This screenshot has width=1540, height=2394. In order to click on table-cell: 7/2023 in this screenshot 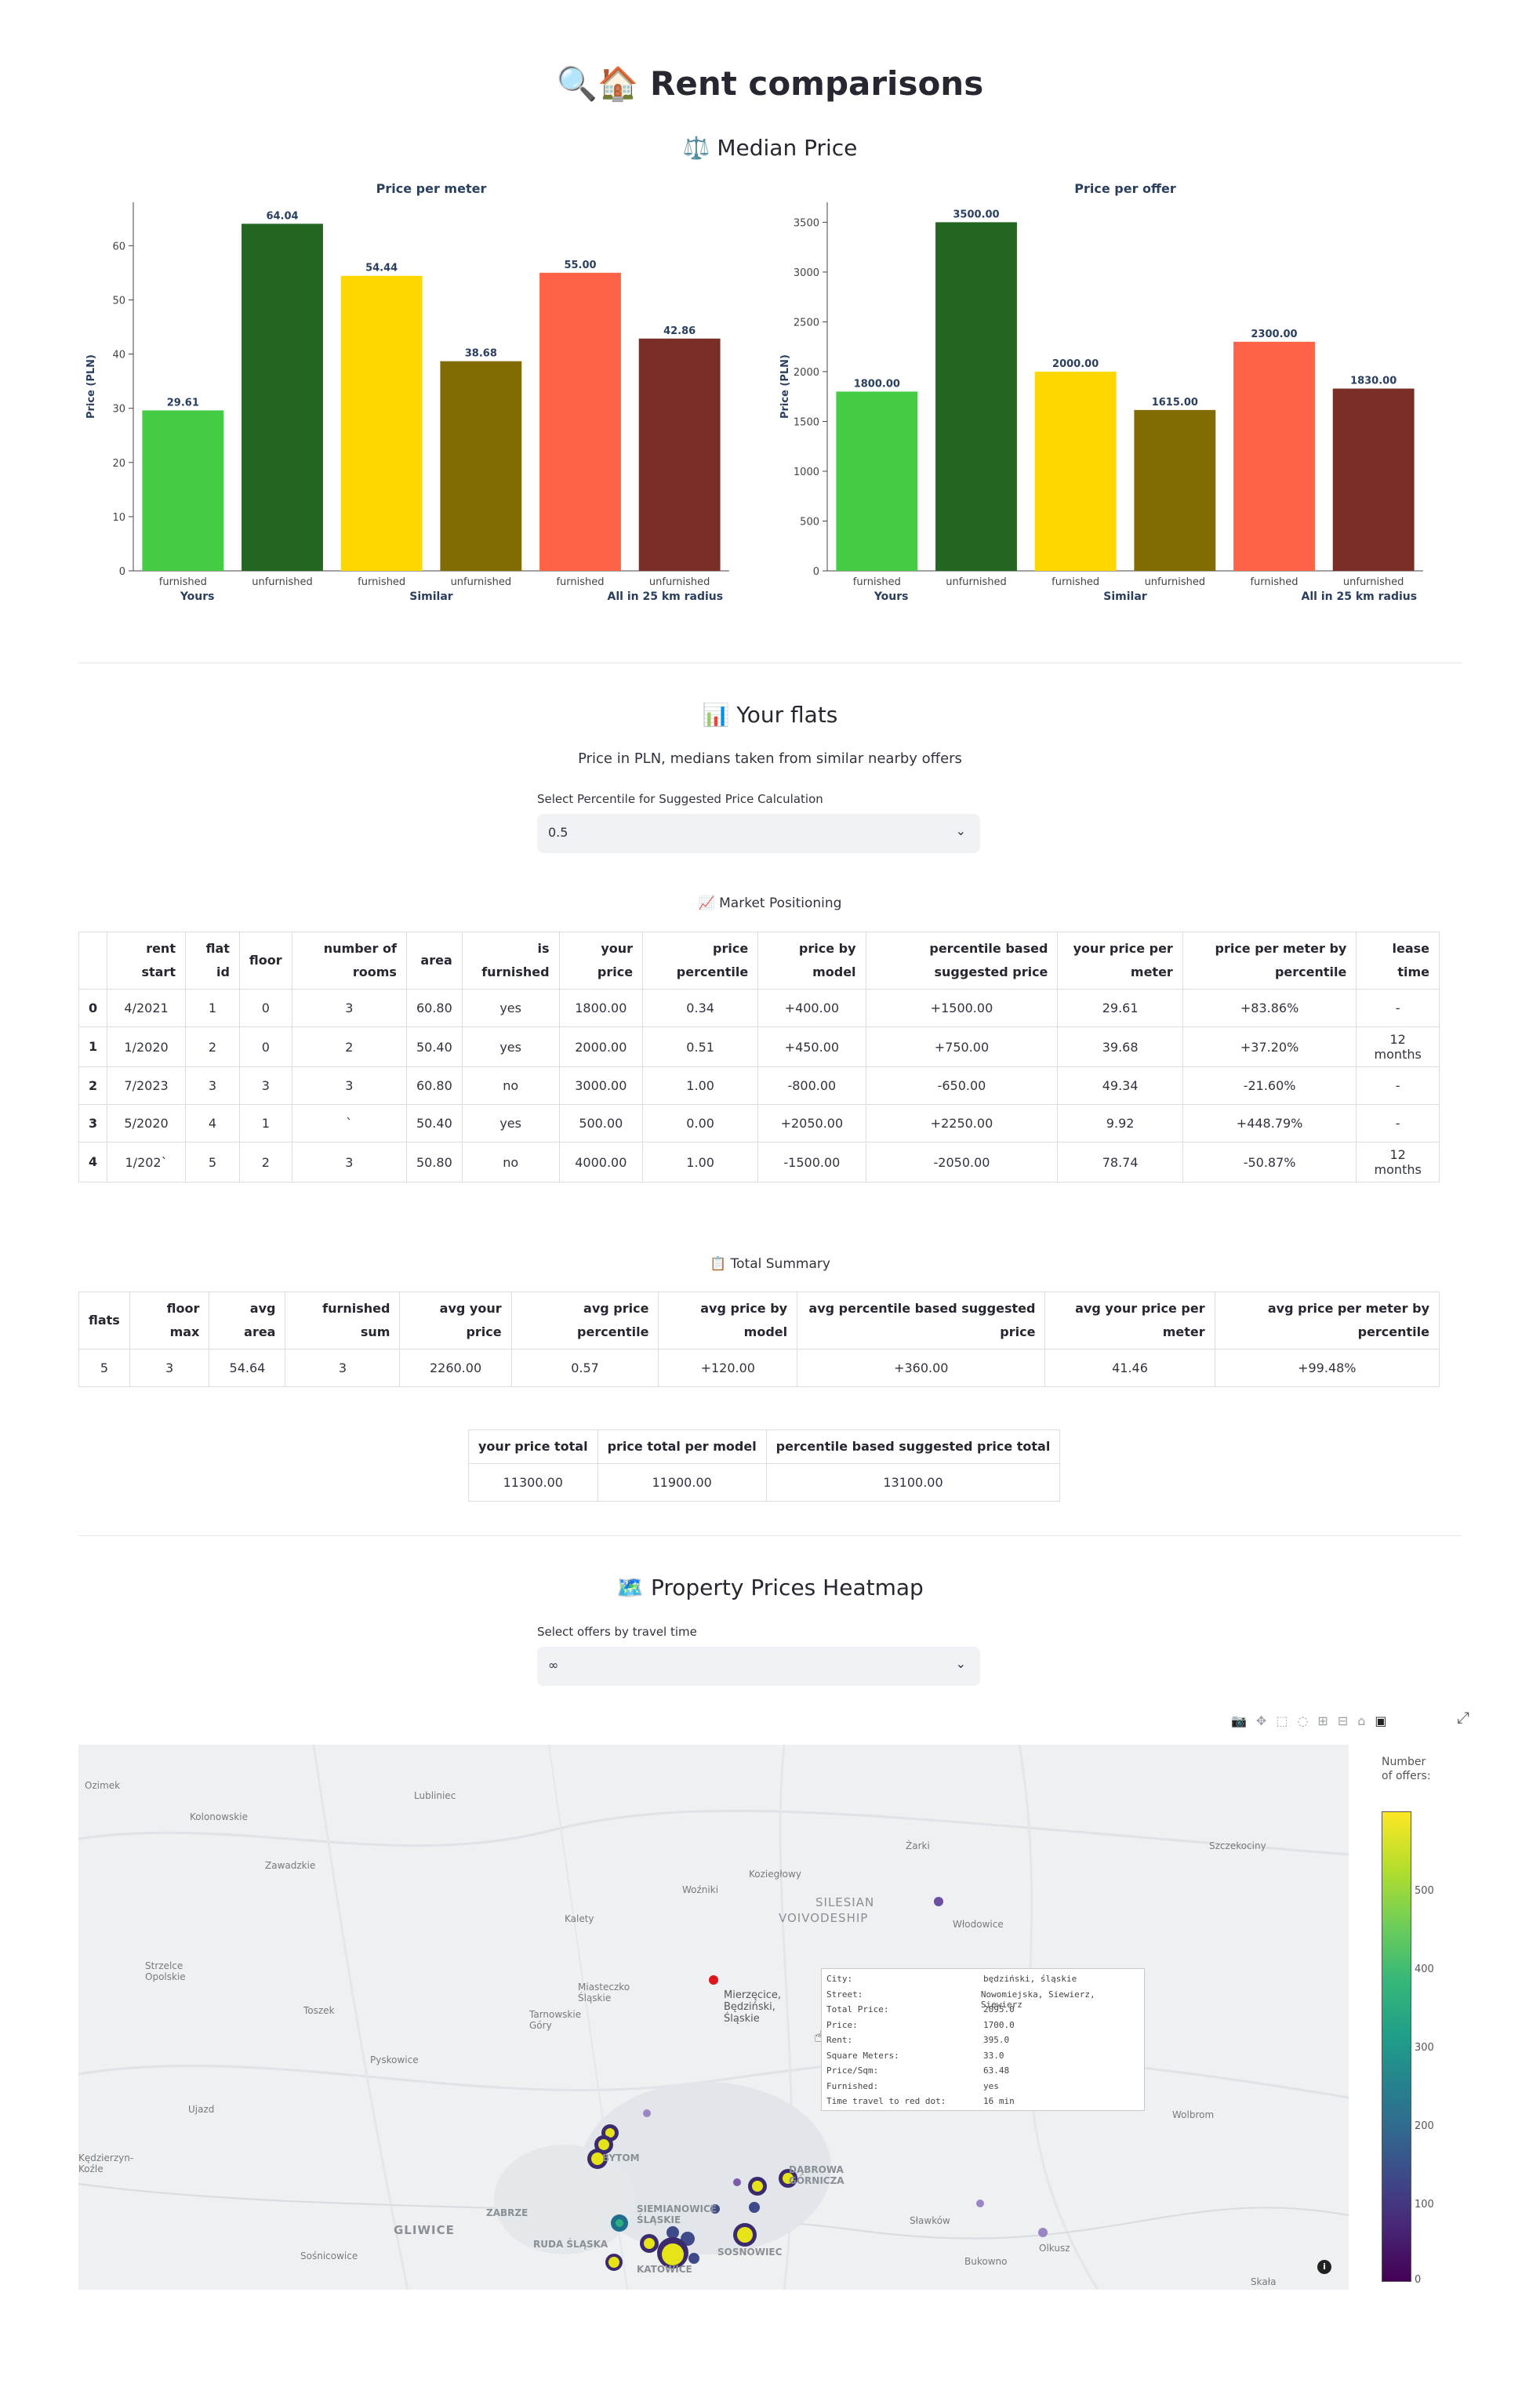, I will do `click(146, 1085)`.